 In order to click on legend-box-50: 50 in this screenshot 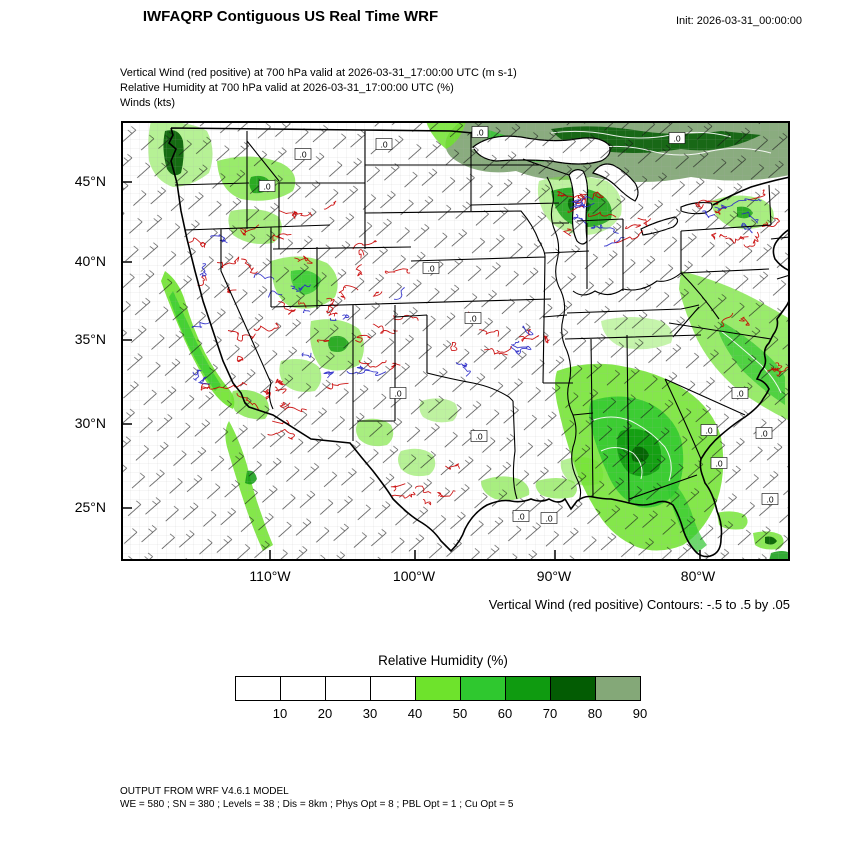, I will do `click(441, 698)`.